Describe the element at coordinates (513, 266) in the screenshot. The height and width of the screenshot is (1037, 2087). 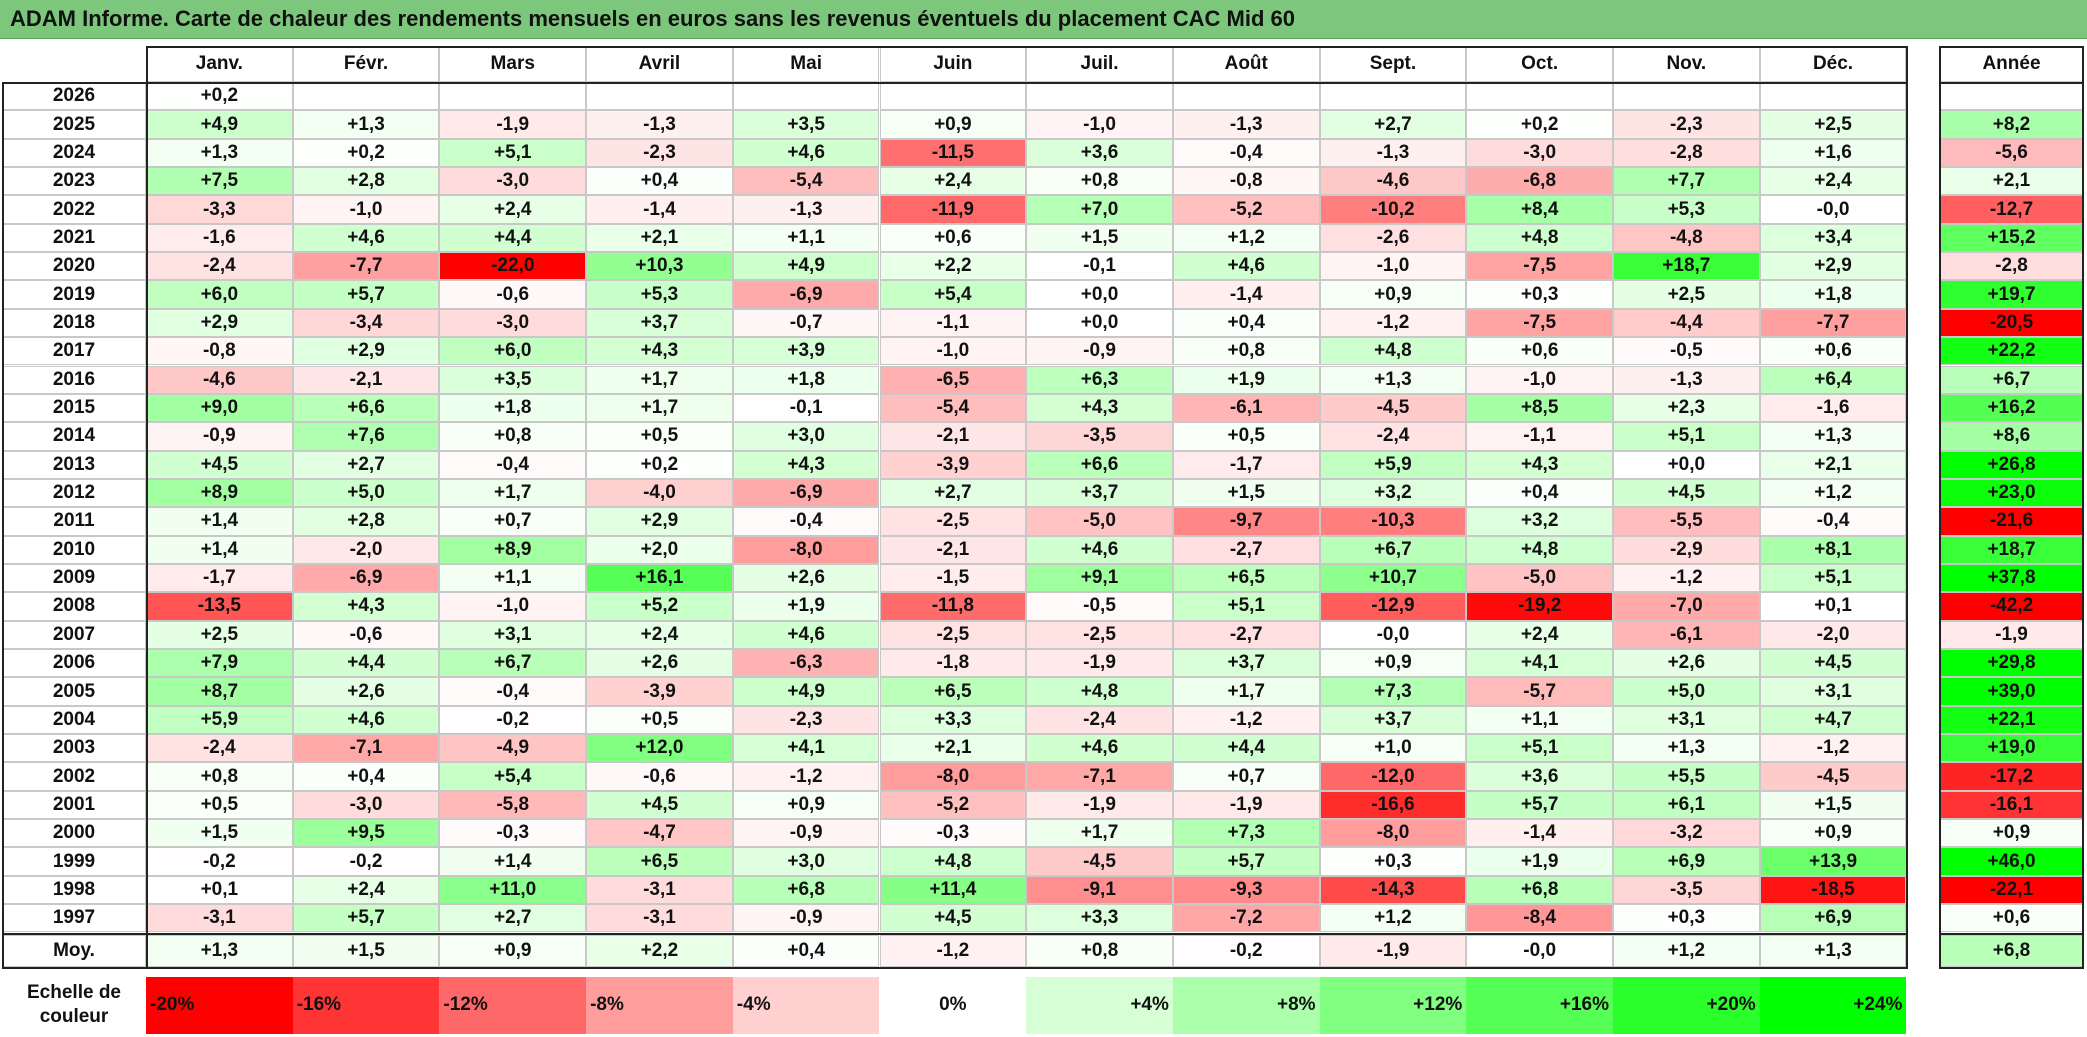
I see `heatmap-cell: -22,0` at that location.